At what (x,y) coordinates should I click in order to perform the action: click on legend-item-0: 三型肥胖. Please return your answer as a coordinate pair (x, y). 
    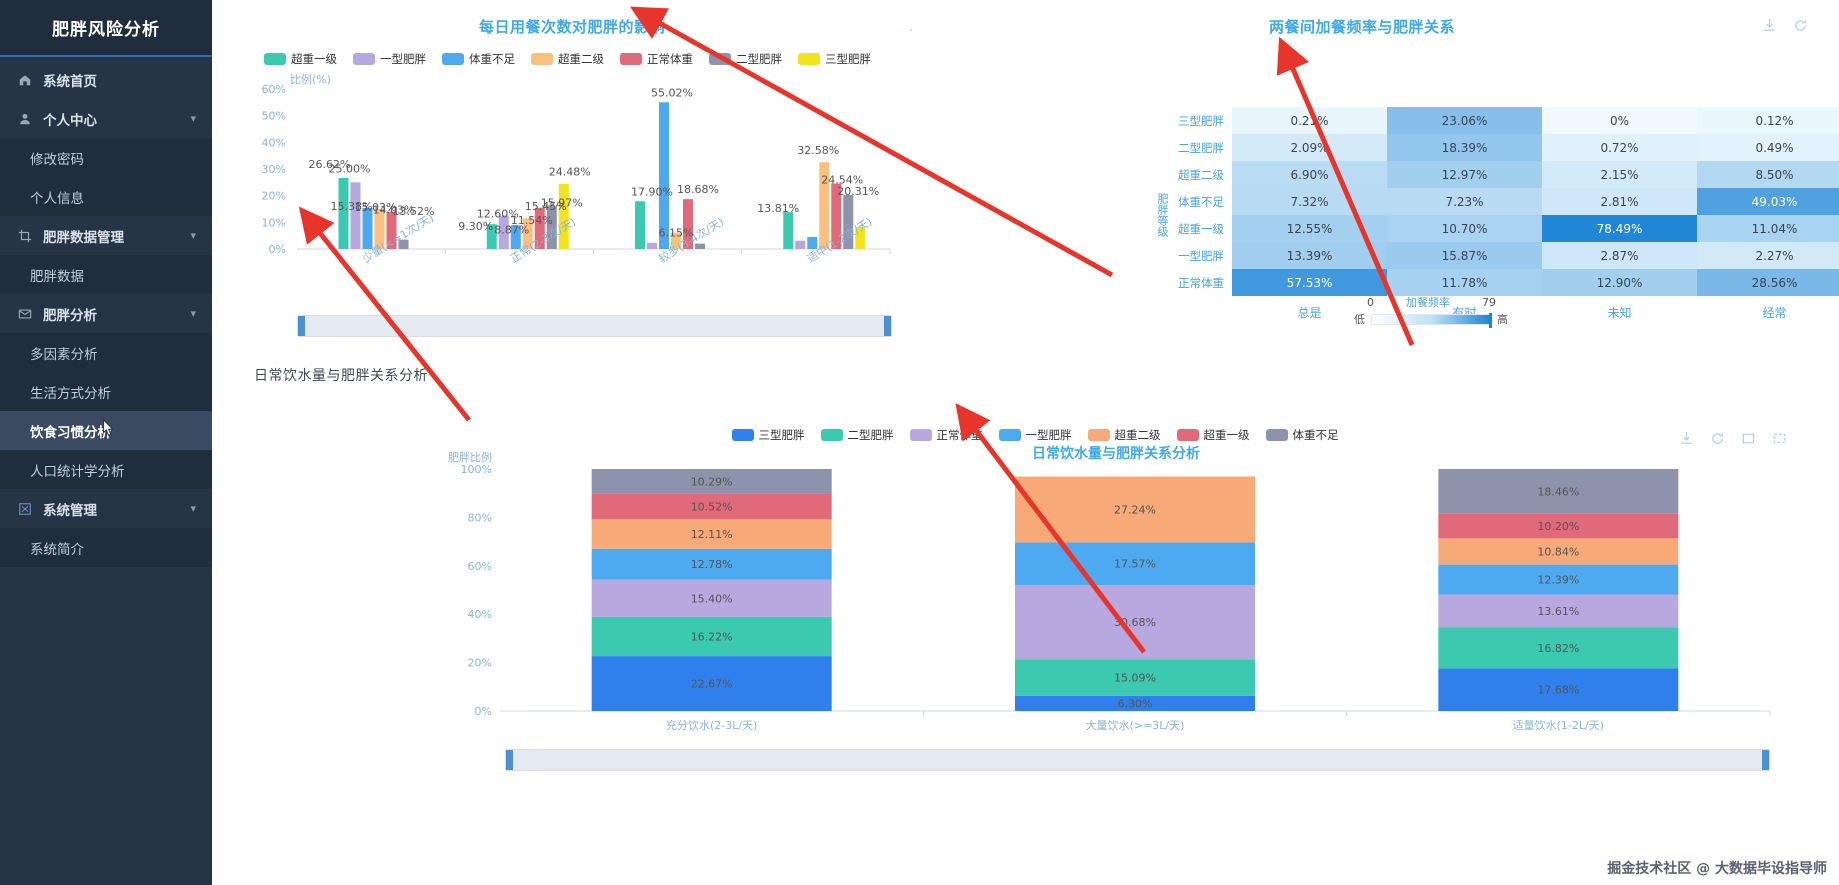
    Looking at the image, I should click on (768, 435).